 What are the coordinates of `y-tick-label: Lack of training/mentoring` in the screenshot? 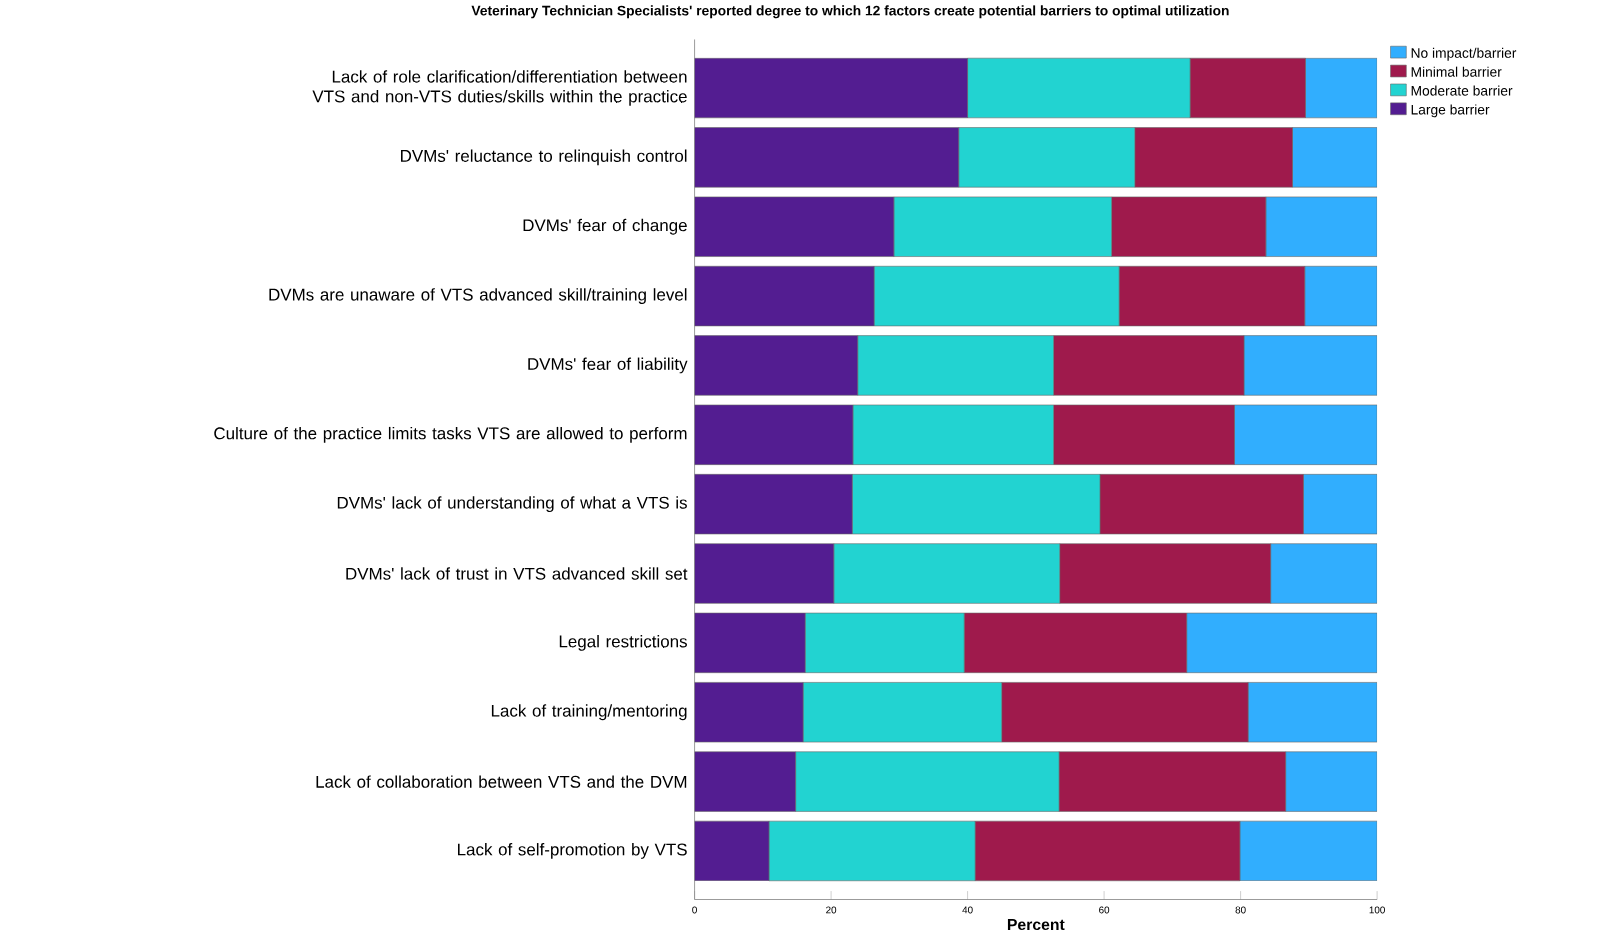 It's located at (589, 711).